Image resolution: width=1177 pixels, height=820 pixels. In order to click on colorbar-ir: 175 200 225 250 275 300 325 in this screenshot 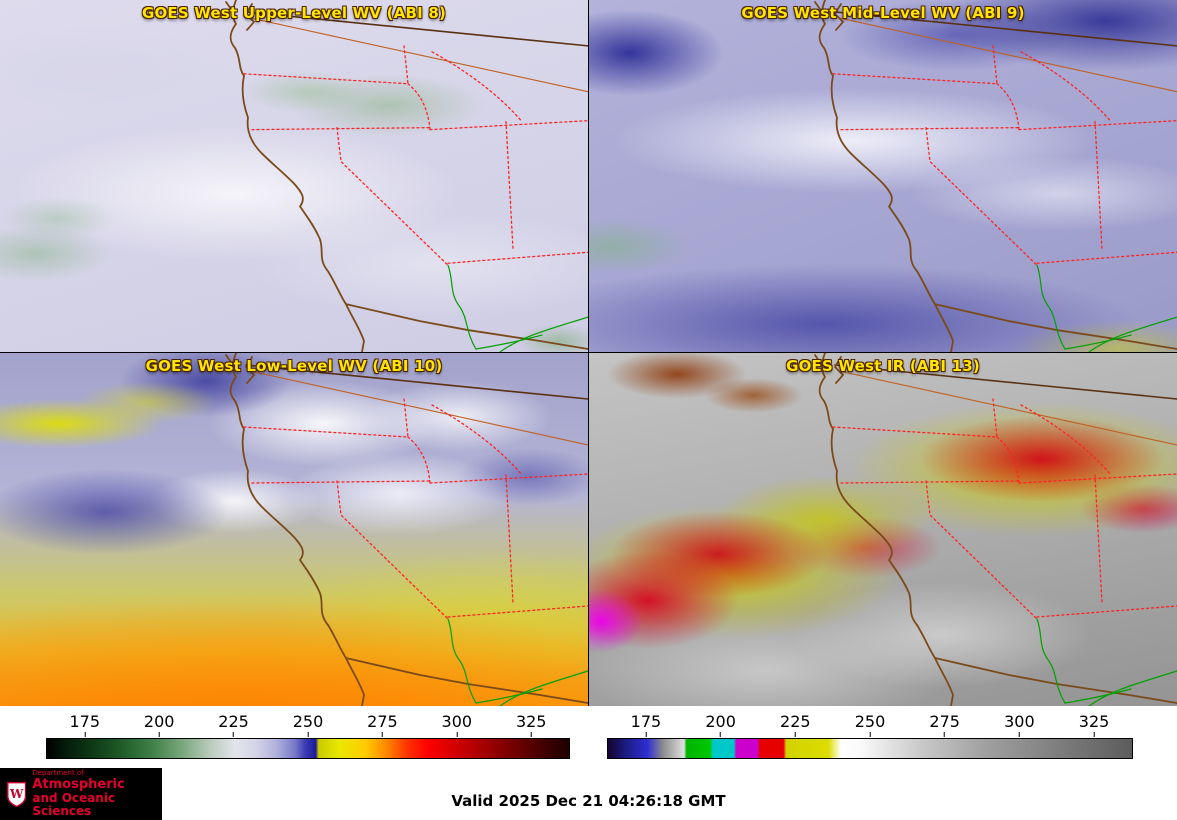, I will do `click(870, 735)`.